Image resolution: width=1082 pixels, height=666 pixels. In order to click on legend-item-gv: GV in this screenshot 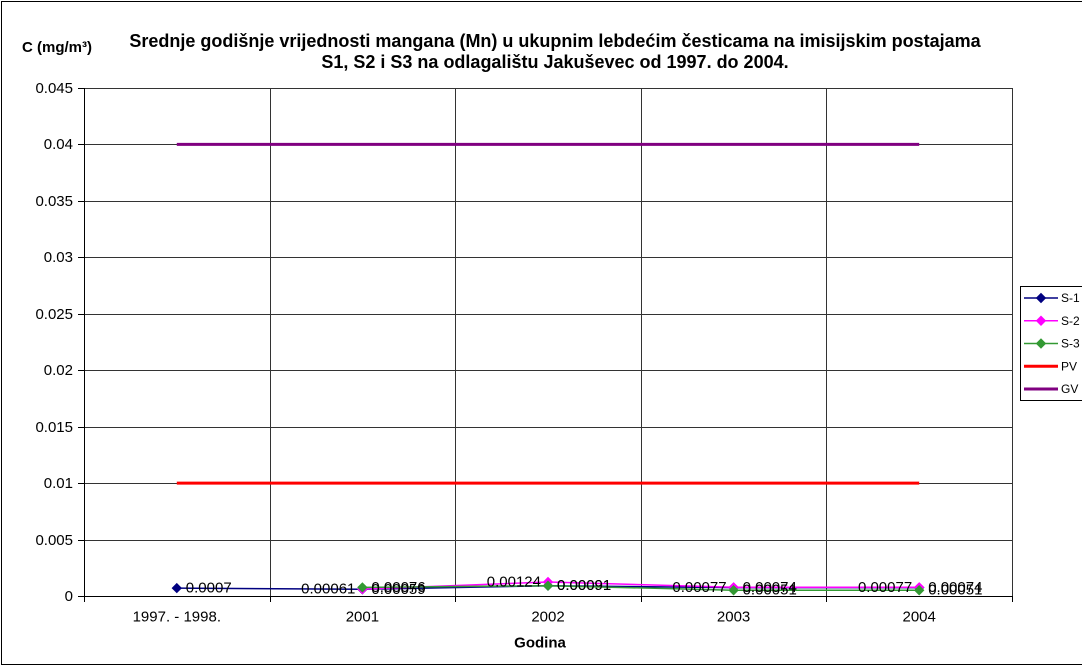, I will do `click(1051, 389)`.